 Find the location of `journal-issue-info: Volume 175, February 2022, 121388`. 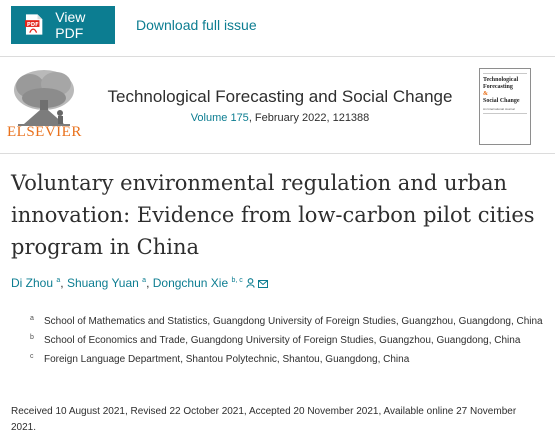

journal-issue-info: Volume 175, February 2022, 121388 is located at coordinates (280, 118).